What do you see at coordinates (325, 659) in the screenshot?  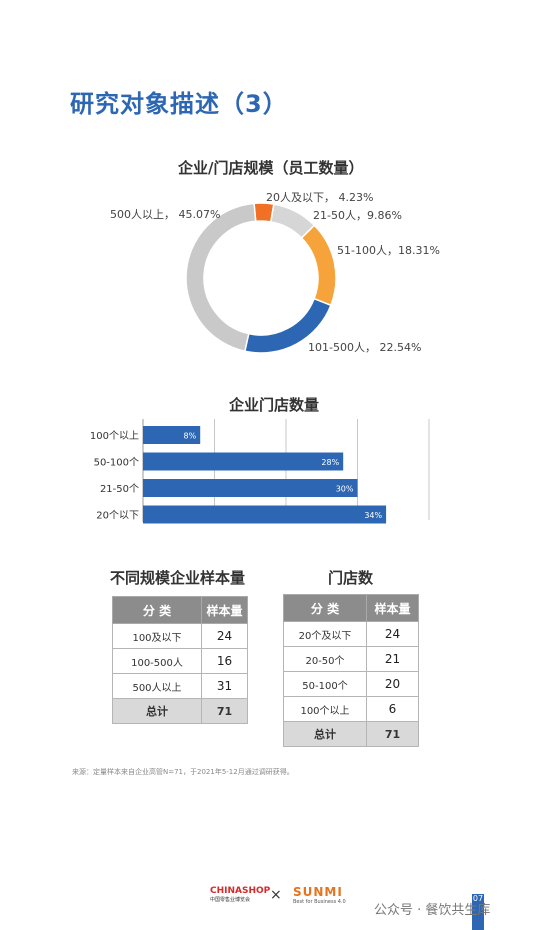 I see `table2-cell: 20-50个` at bounding box center [325, 659].